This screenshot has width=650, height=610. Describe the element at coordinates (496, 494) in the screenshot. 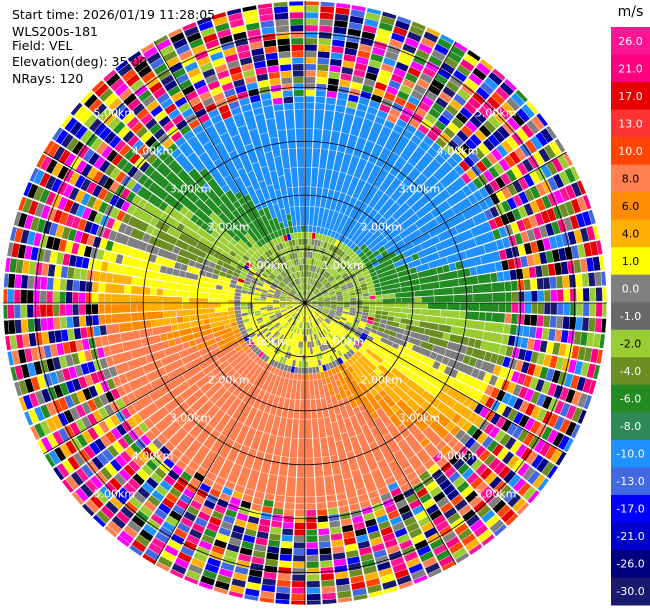

I see `range-ring-label: 5.00km` at that location.